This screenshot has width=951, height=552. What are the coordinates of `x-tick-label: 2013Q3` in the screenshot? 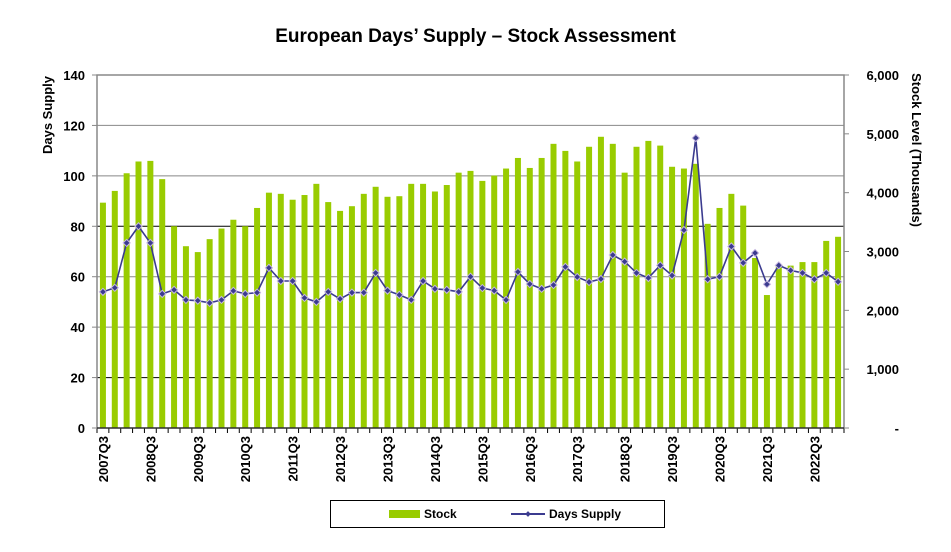 It's located at (388, 459).